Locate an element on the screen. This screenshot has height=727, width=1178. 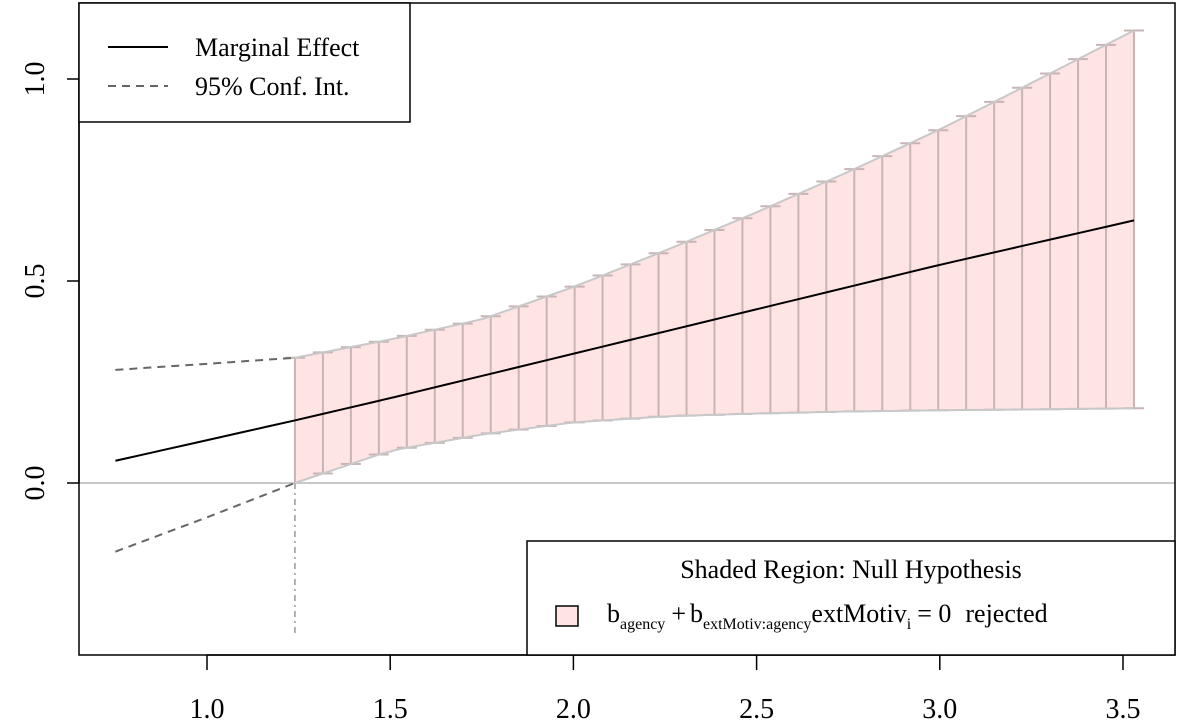
formula-equals: = 0 is located at coordinates (934, 613).